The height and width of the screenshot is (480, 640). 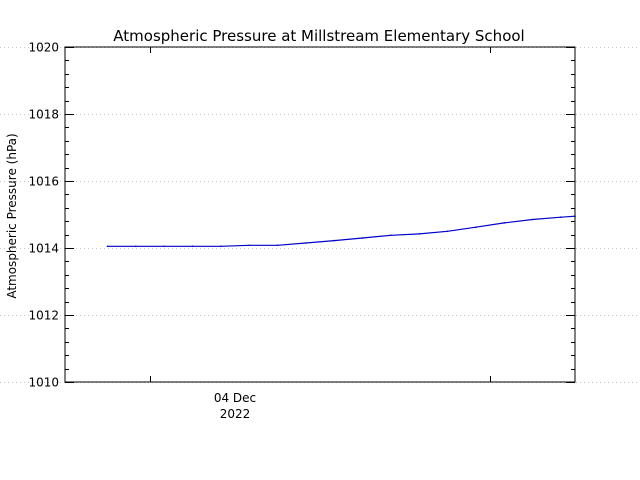 I want to click on x-tick-label-year: 2022, so click(x=235, y=414).